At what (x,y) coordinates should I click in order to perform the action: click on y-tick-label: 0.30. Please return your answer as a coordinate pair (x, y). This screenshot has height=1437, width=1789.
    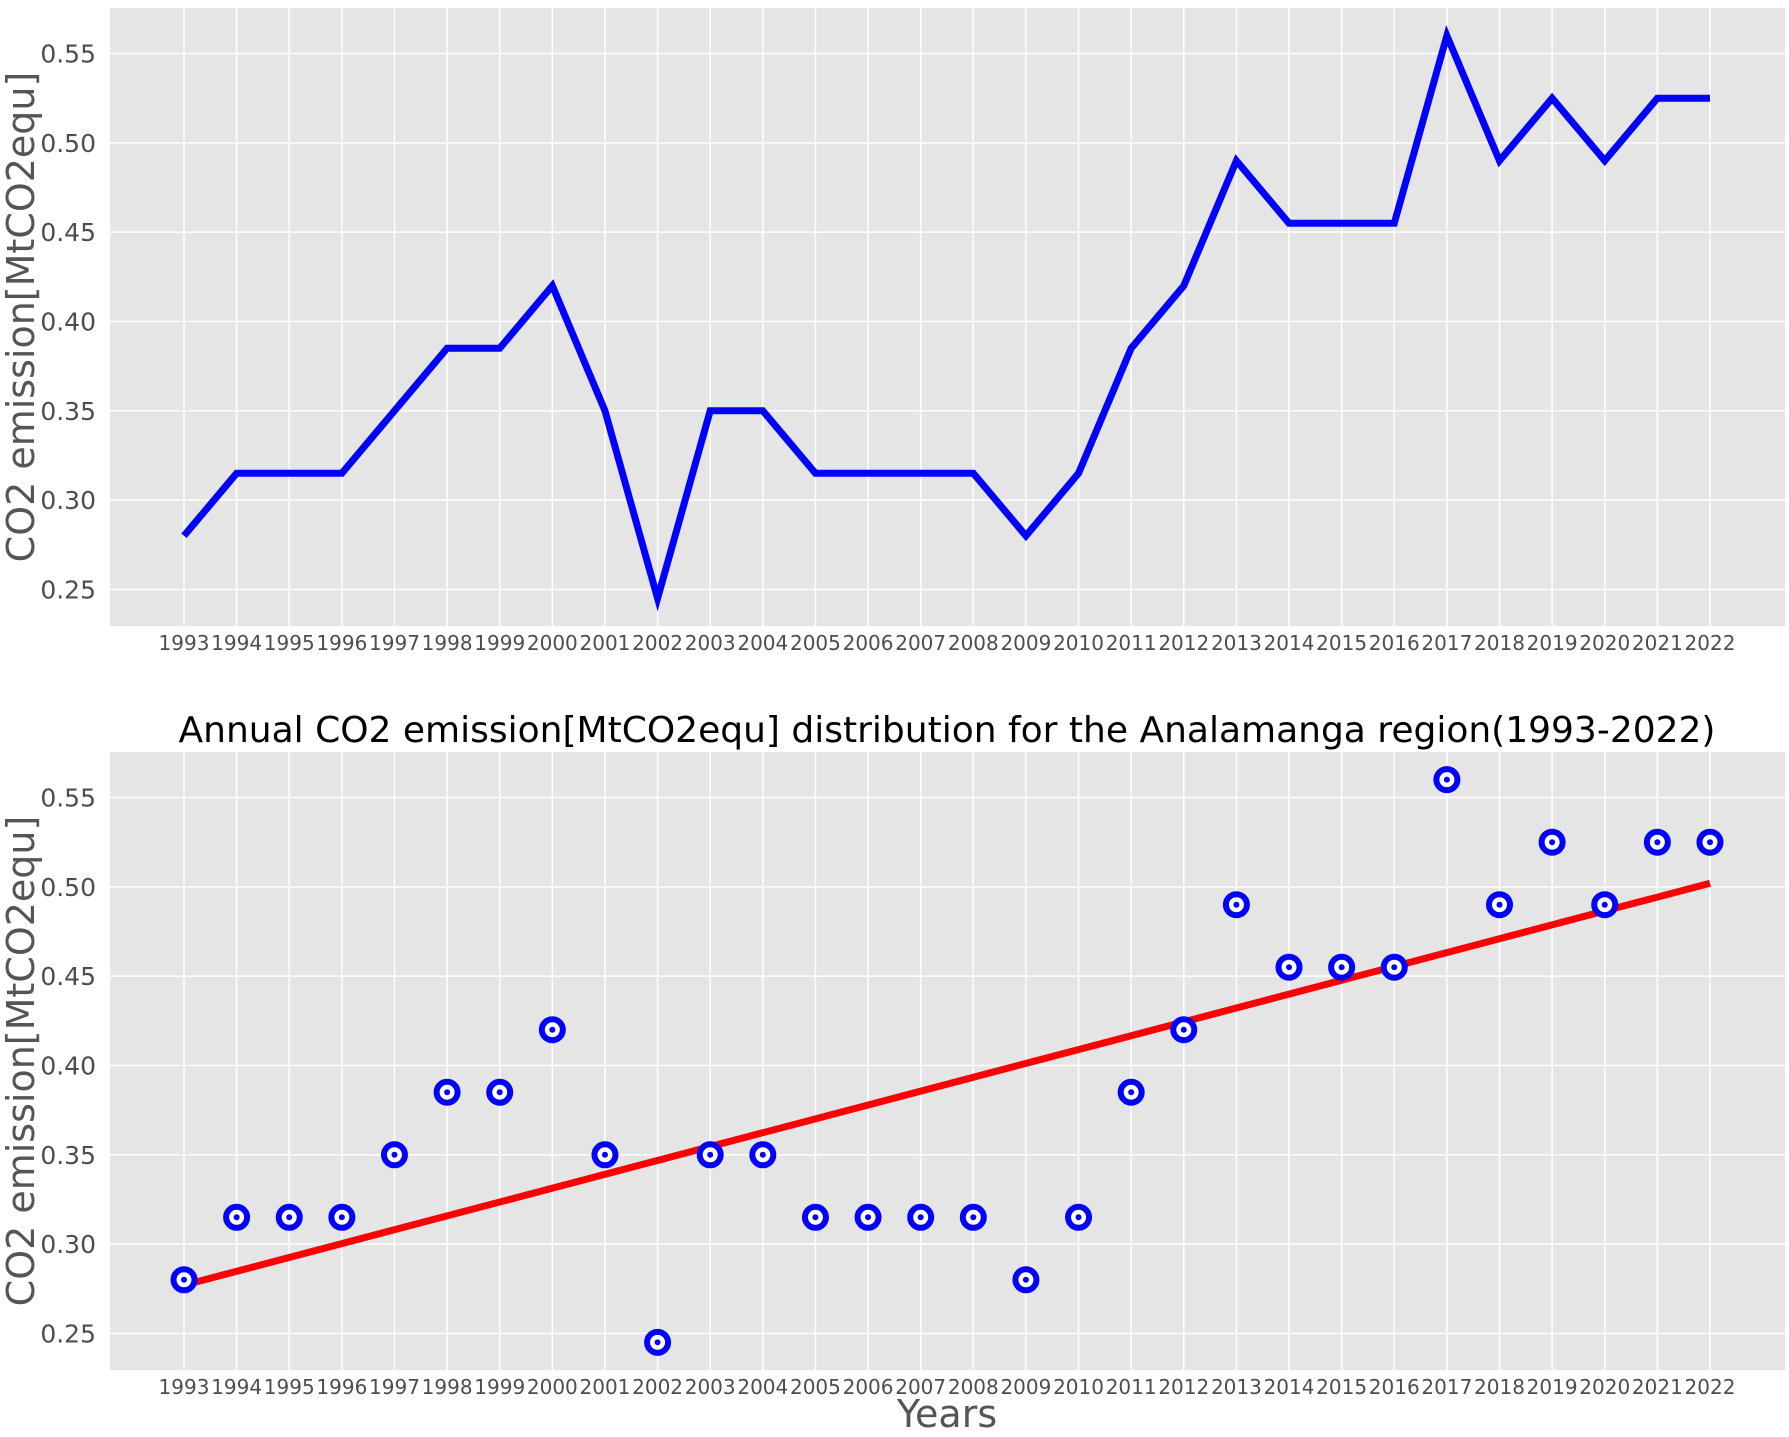
    Looking at the image, I should click on (68, 1244).